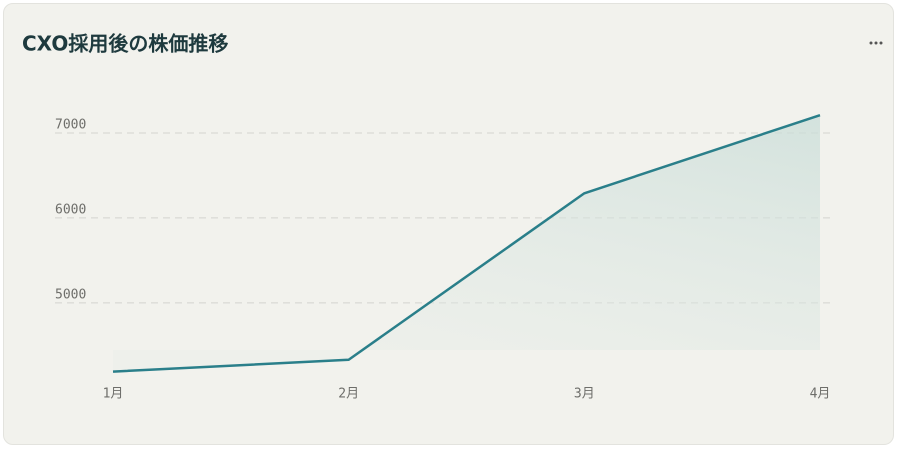  I want to click on y-tick-label: 7000, so click(70, 124).